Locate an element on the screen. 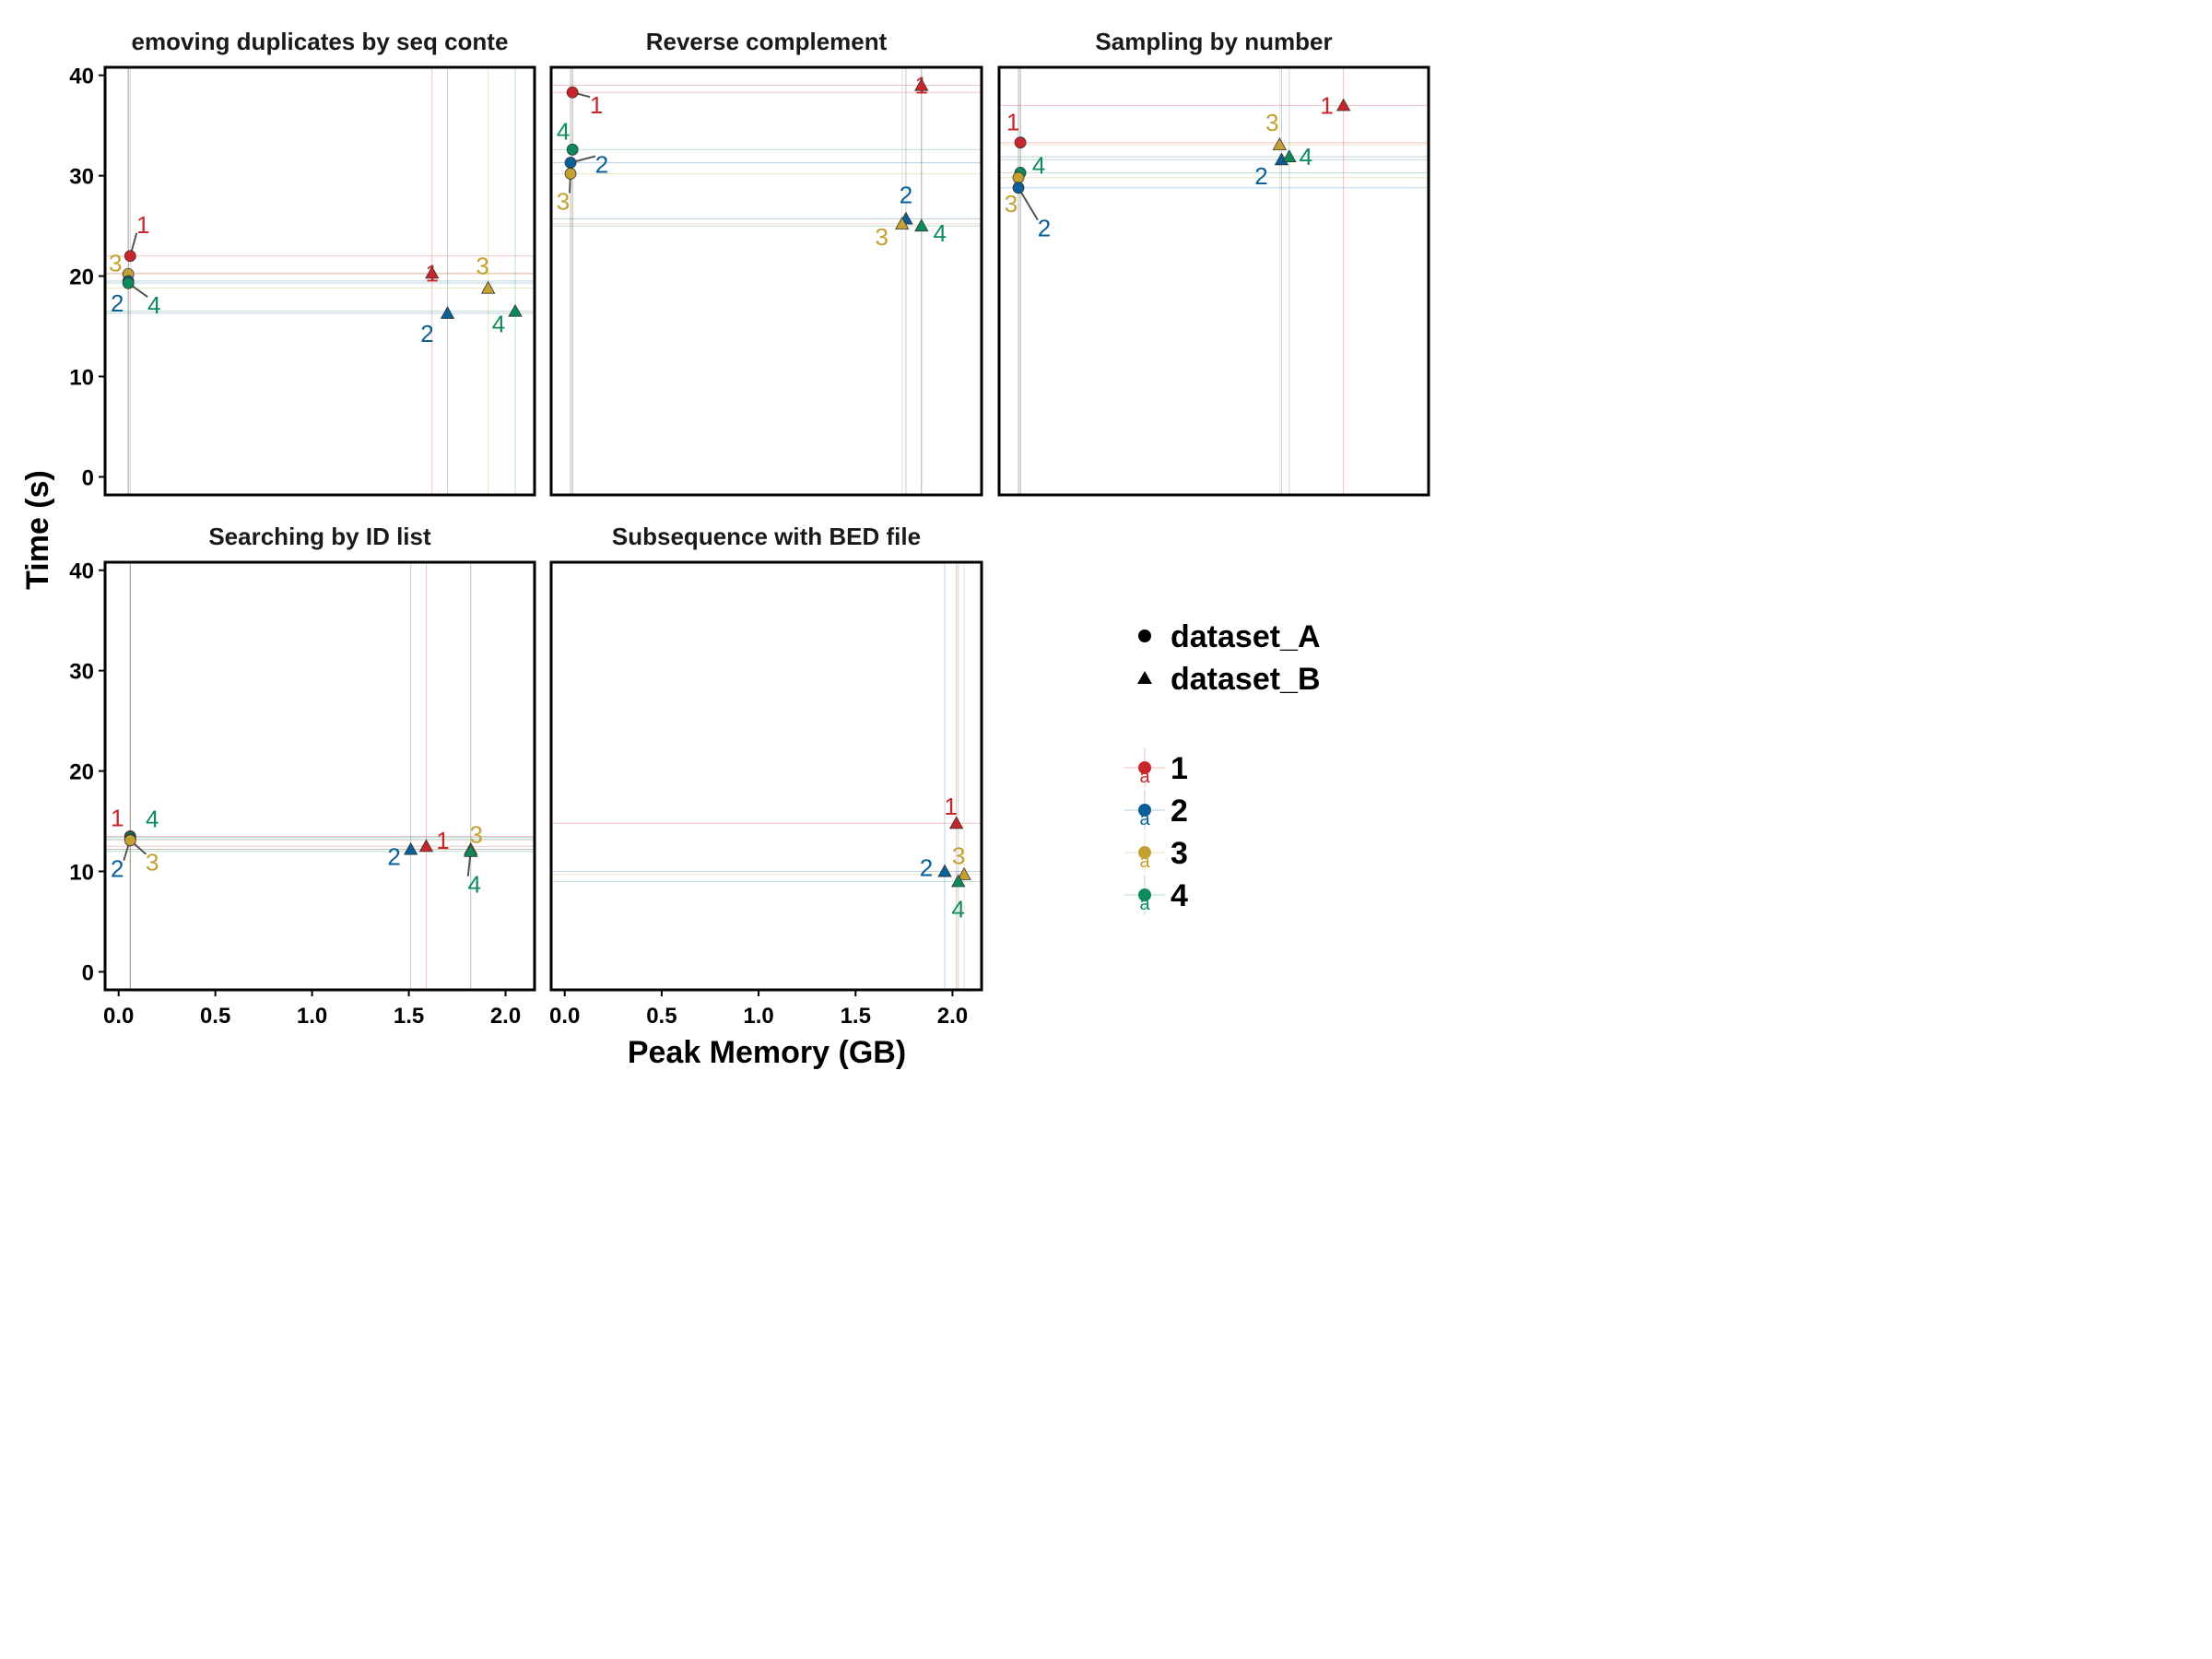 The width and height of the screenshot is (2212, 1659). legend-label-4: 4 is located at coordinates (1179, 895).